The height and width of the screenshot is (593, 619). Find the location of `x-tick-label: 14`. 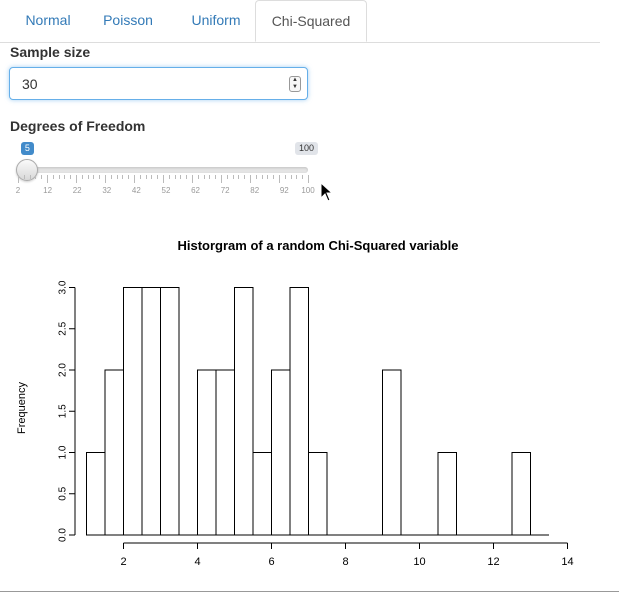

x-tick-label: 14 is located at coordinates (567, 562).